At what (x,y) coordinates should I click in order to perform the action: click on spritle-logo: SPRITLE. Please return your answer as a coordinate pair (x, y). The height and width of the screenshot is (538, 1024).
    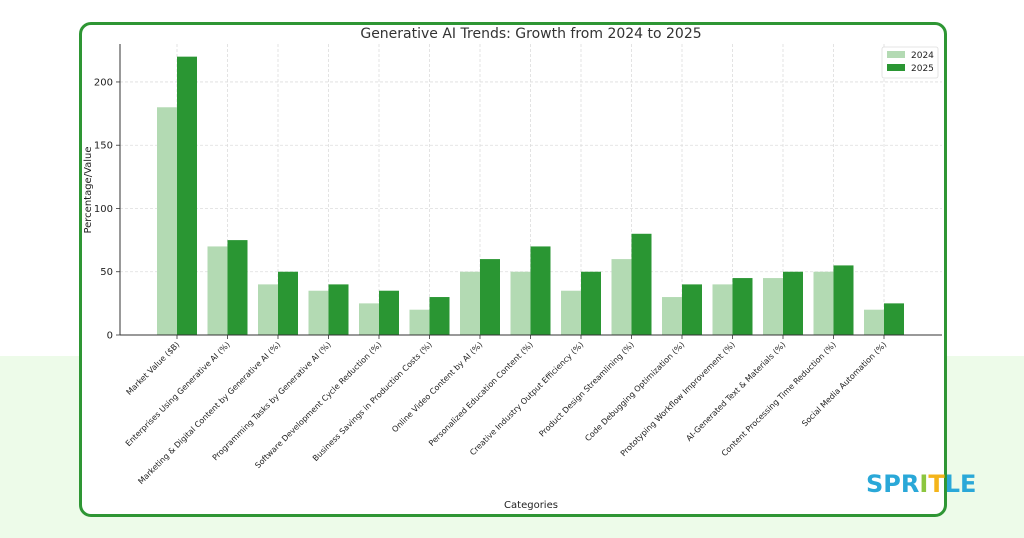
    Looking at the image, I should click on (921, 484).